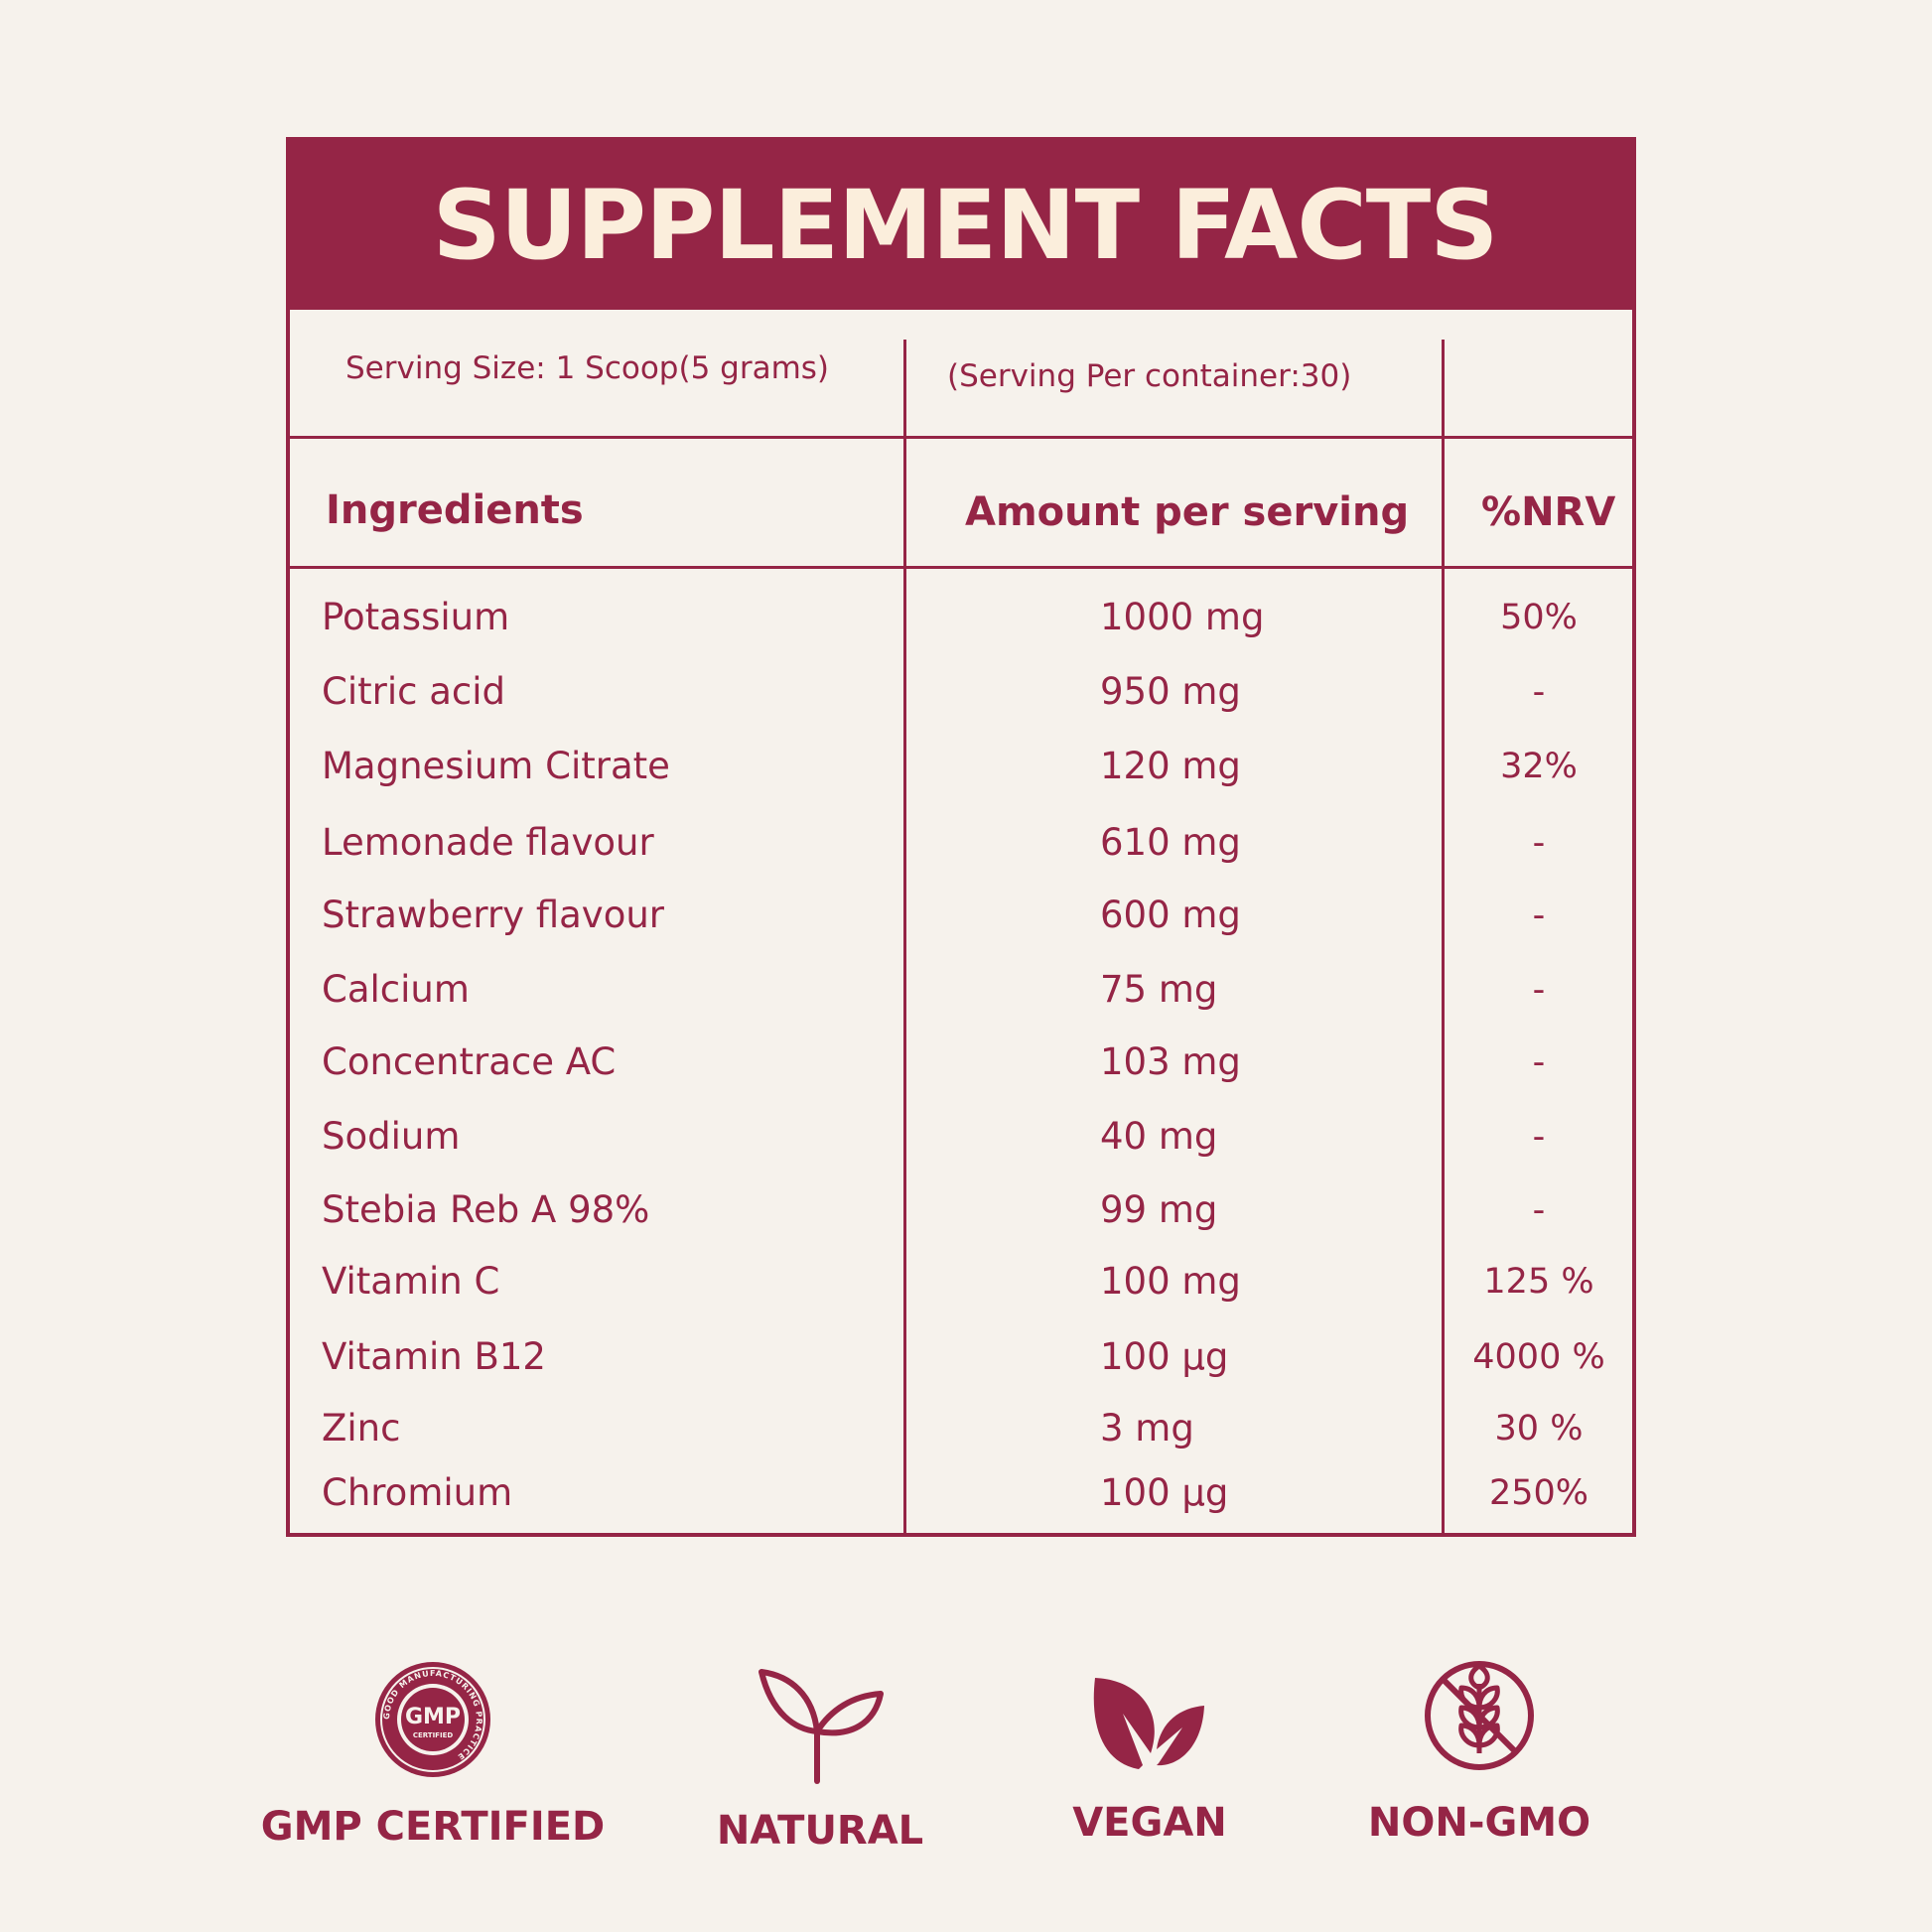  What do you see at coordinates (433, 1717) in the screenshot?
I see `seal-text: GMP` at bounding box center [433, 1717].